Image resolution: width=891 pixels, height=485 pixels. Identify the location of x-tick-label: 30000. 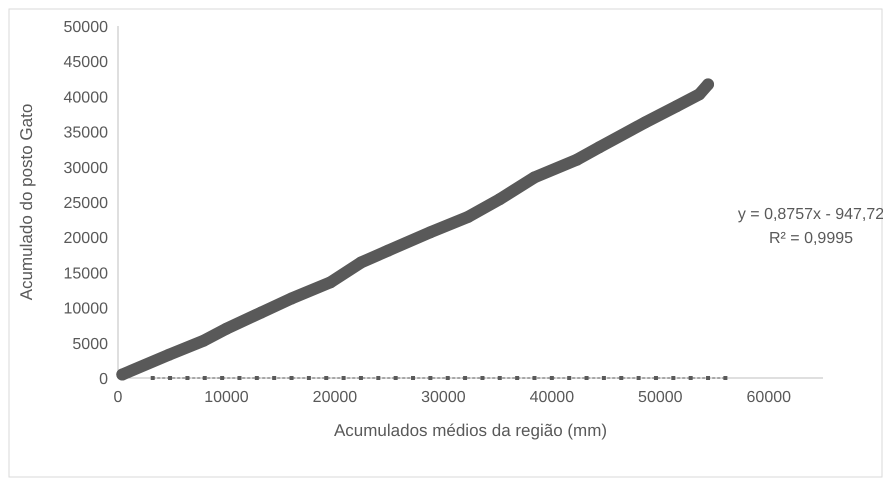
(443, 397).